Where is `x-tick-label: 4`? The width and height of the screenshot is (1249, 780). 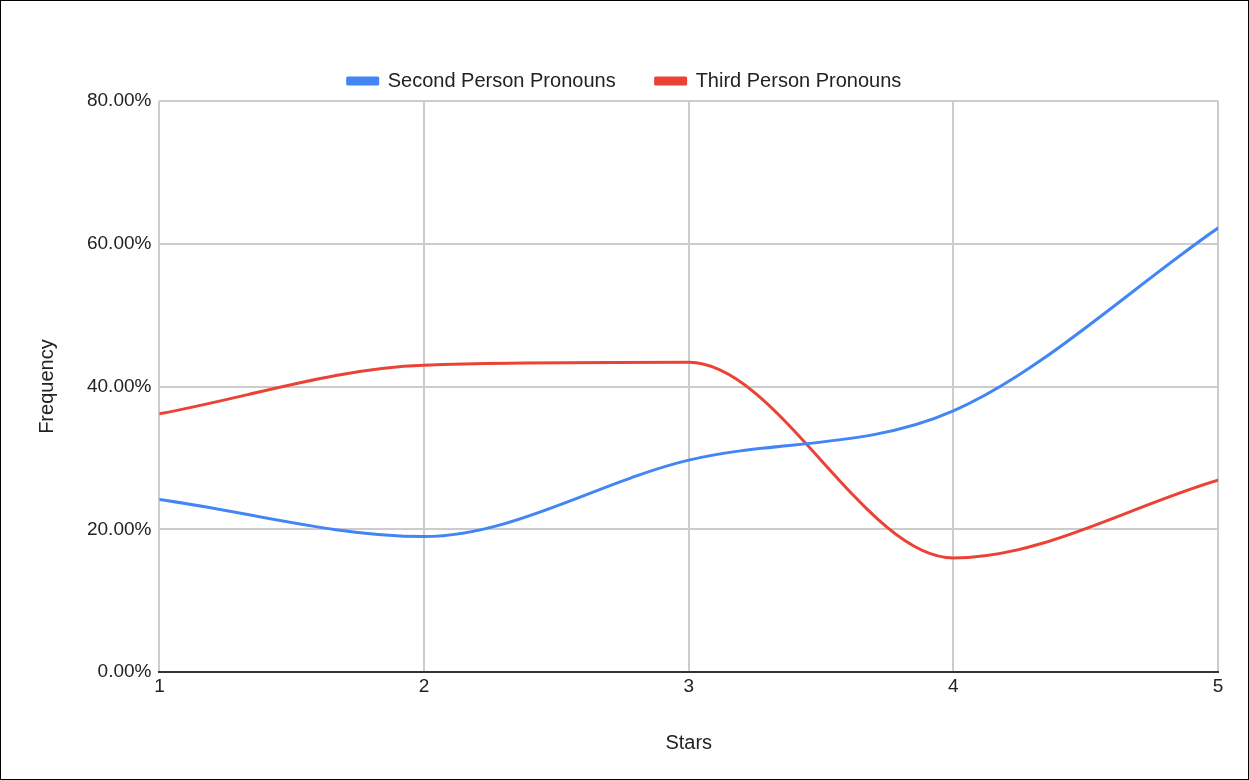
x-tick-label: 4 is located at coordinates (954, 685).